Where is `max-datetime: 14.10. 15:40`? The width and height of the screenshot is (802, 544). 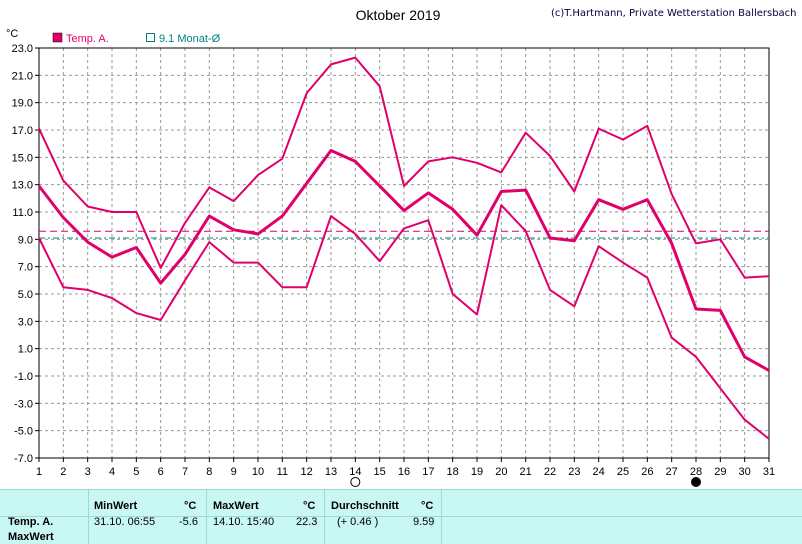
max-datetime: 14.10. 15:40 is located at coordinates (244, 522).